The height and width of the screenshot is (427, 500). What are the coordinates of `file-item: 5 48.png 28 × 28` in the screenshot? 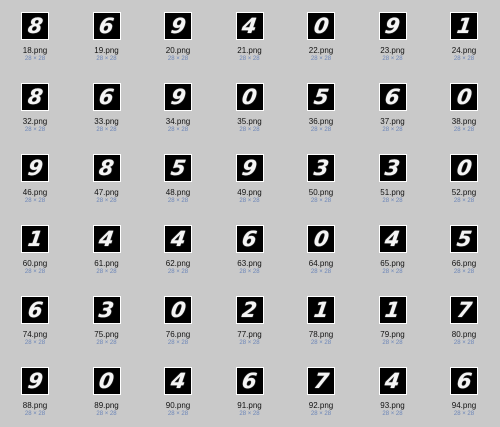 It's located at (178, 178).